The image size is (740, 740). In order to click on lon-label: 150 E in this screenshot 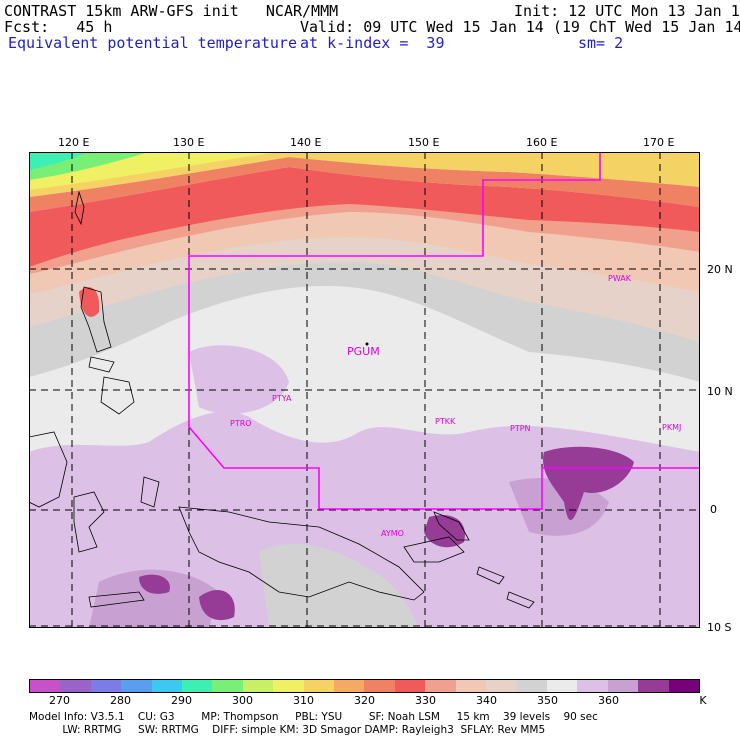, I will do `click(424, 142)`.